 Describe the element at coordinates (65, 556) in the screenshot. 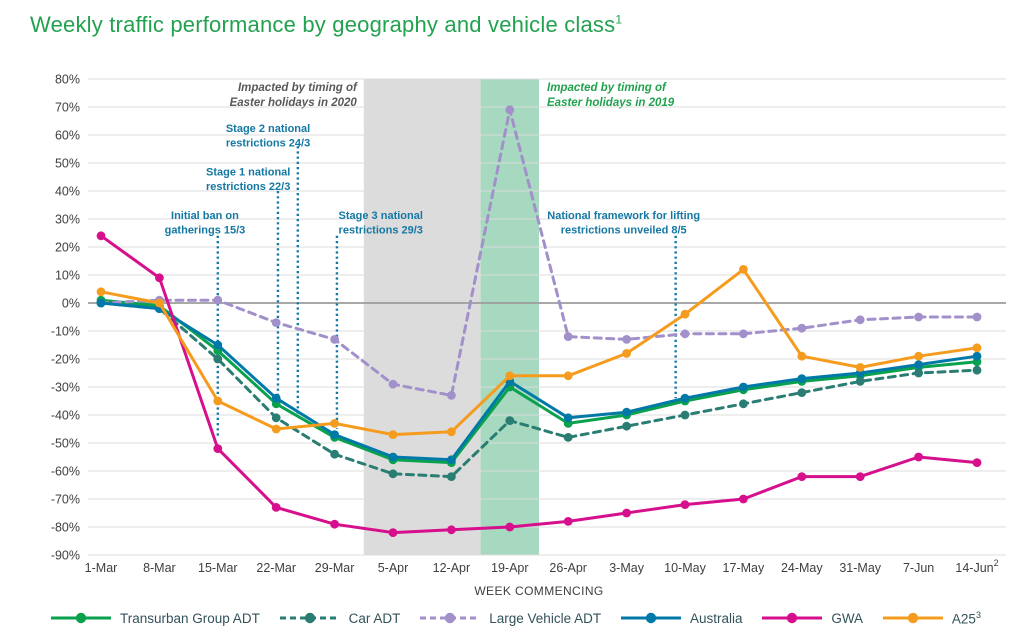

I see `y-tick-label: -90%` at that location.